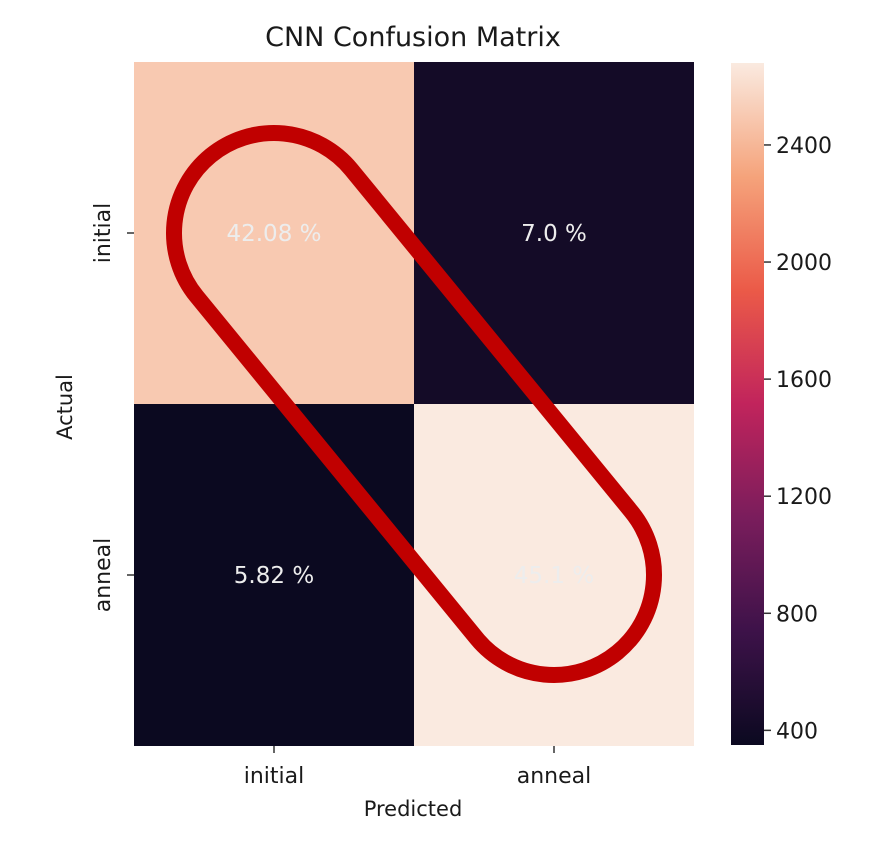 This screenshot has width=882, height=842. I want to click on colorbar-tick-label: 400, so click(797, 731).